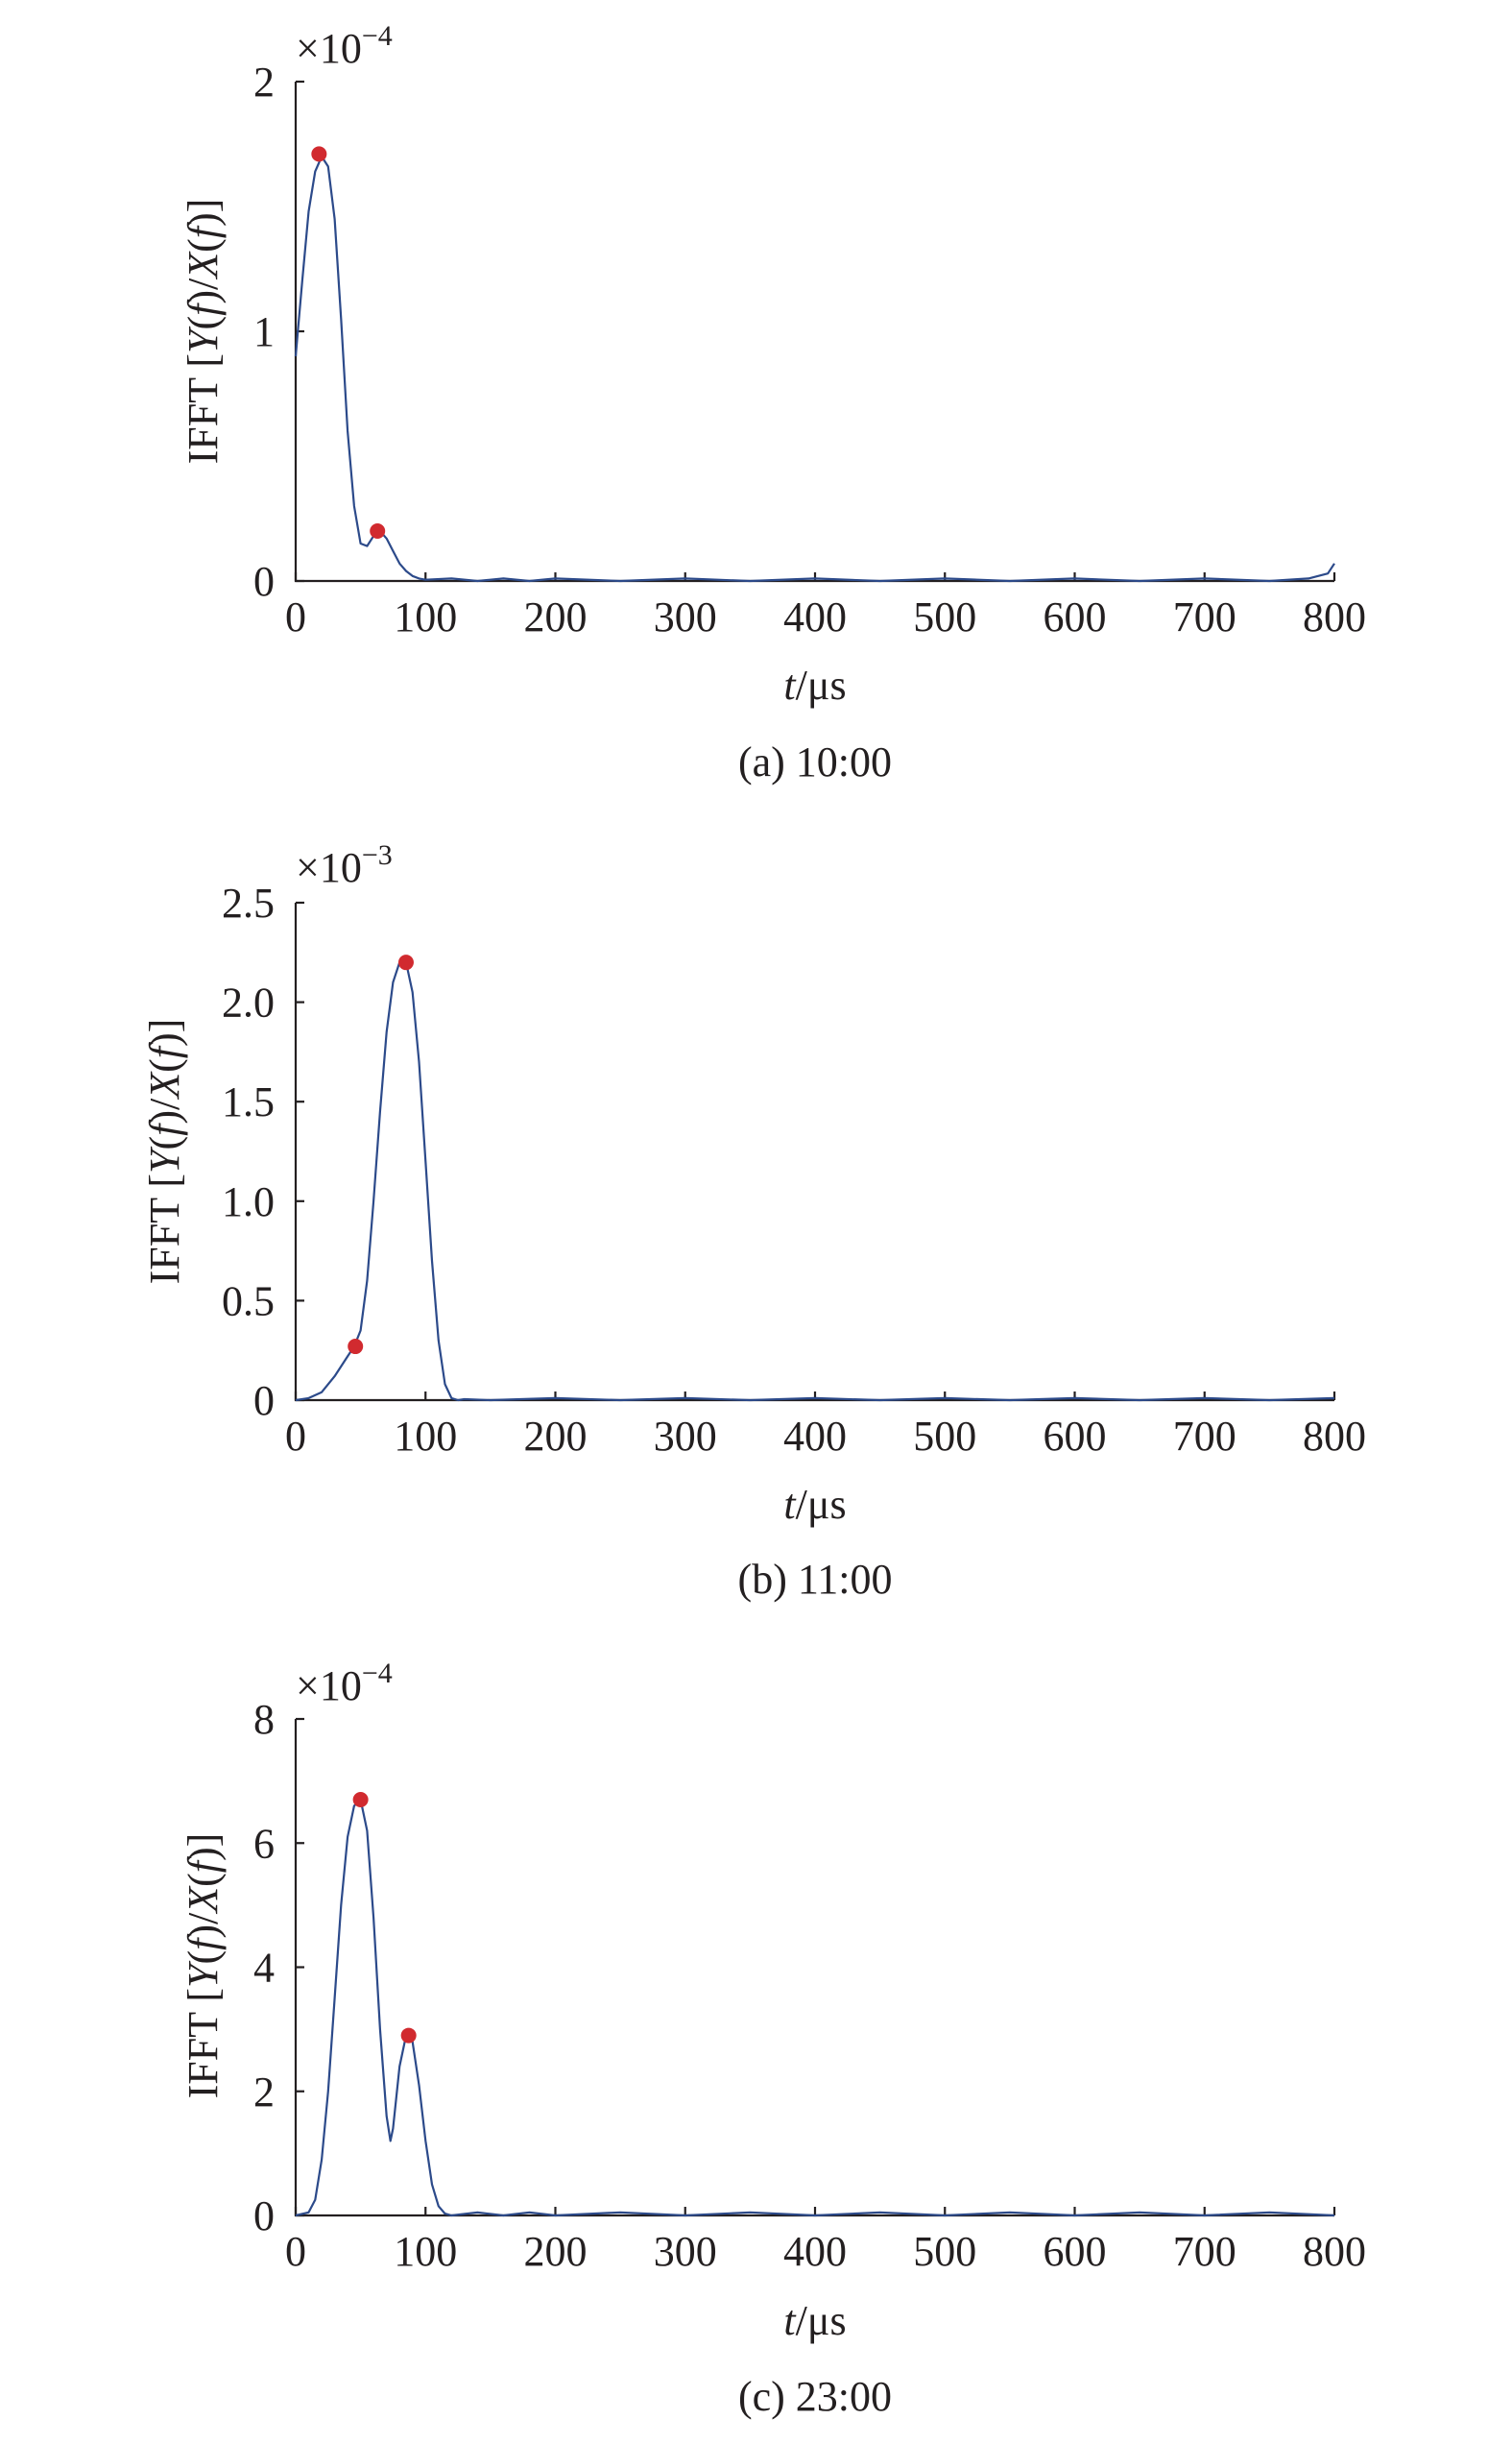 This screenshot has height=2444, width=1512. I want to click on panel-b-x-tick-label: 100, so click(425, 1436).